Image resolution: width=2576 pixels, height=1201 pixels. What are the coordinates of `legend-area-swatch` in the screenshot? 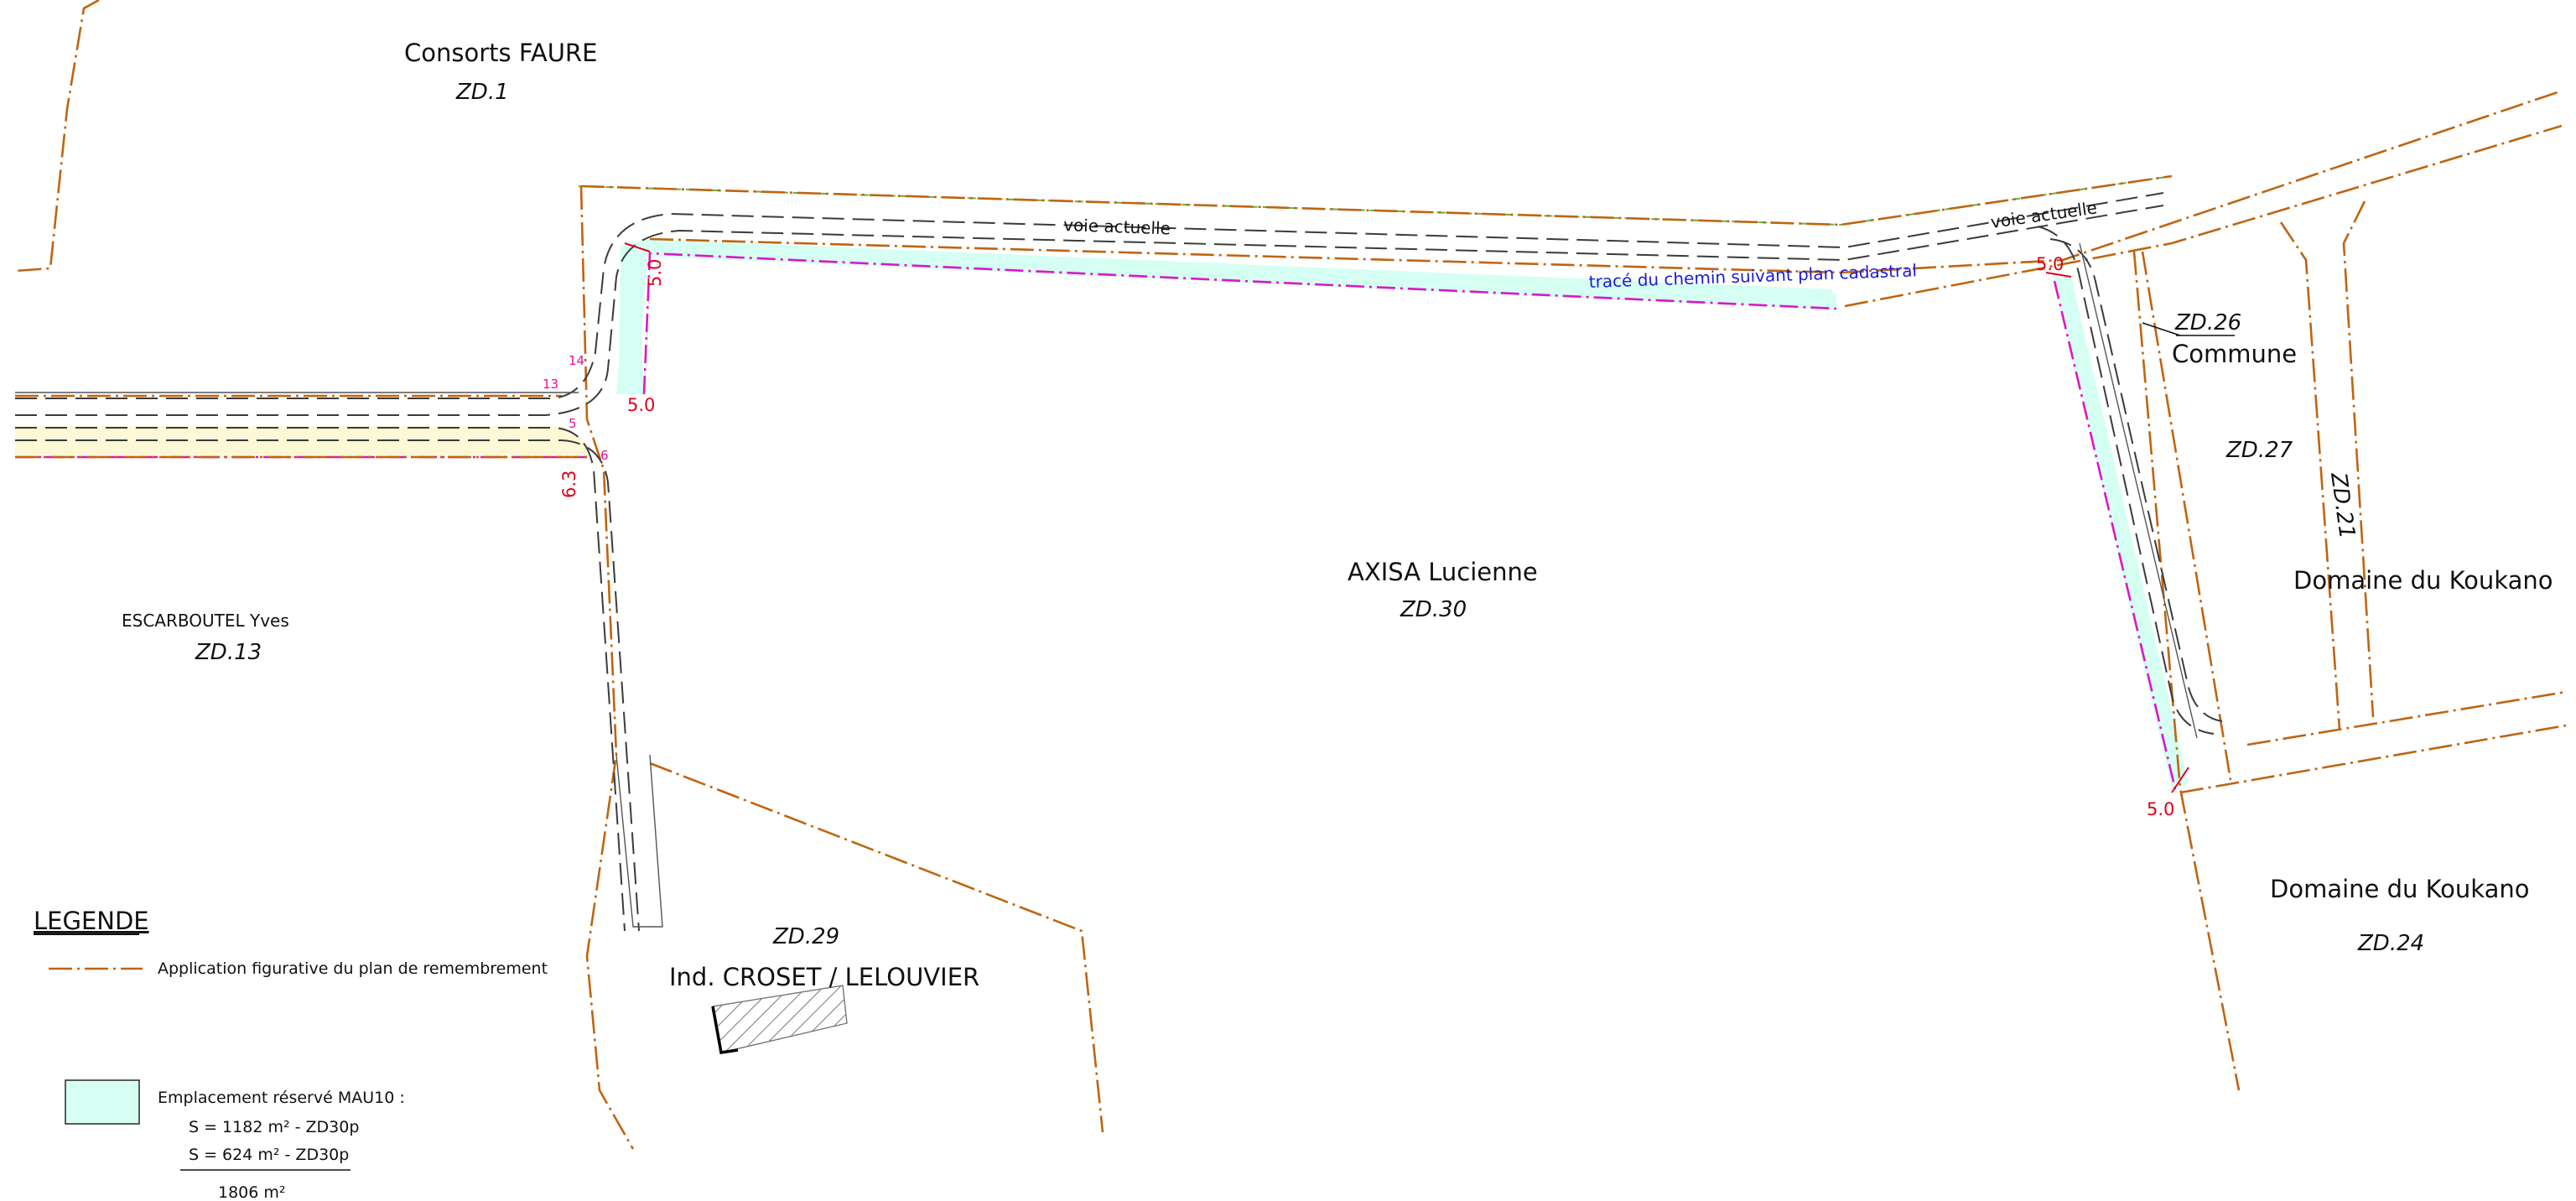 It's located at (102, 1102).